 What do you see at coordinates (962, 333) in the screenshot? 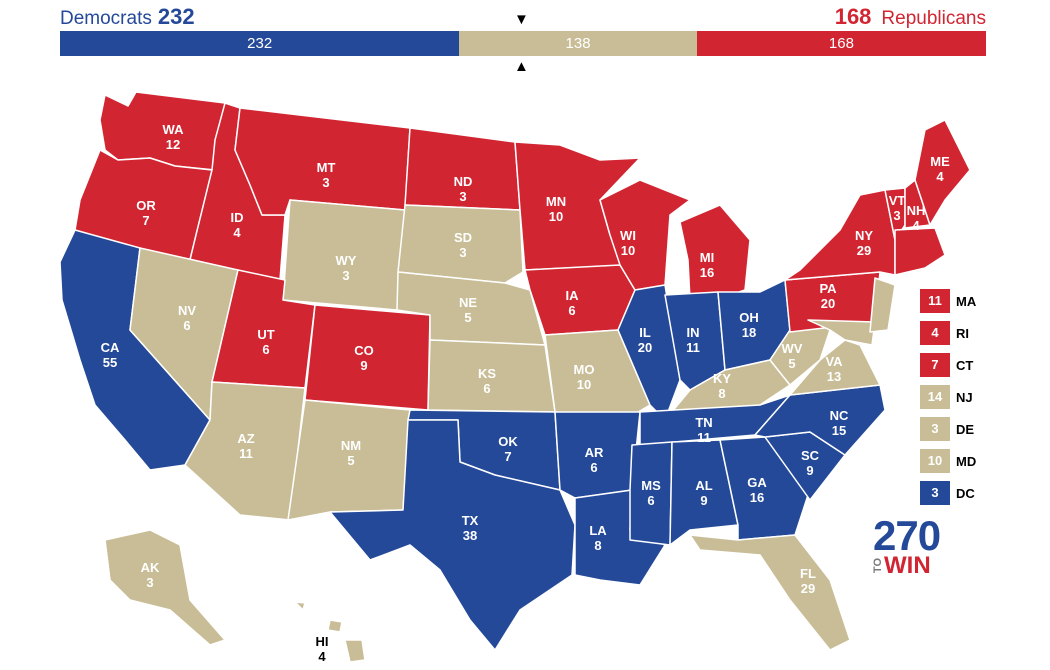
I see `legend-abbr-ri: RI` at bounding box center [962, 333].